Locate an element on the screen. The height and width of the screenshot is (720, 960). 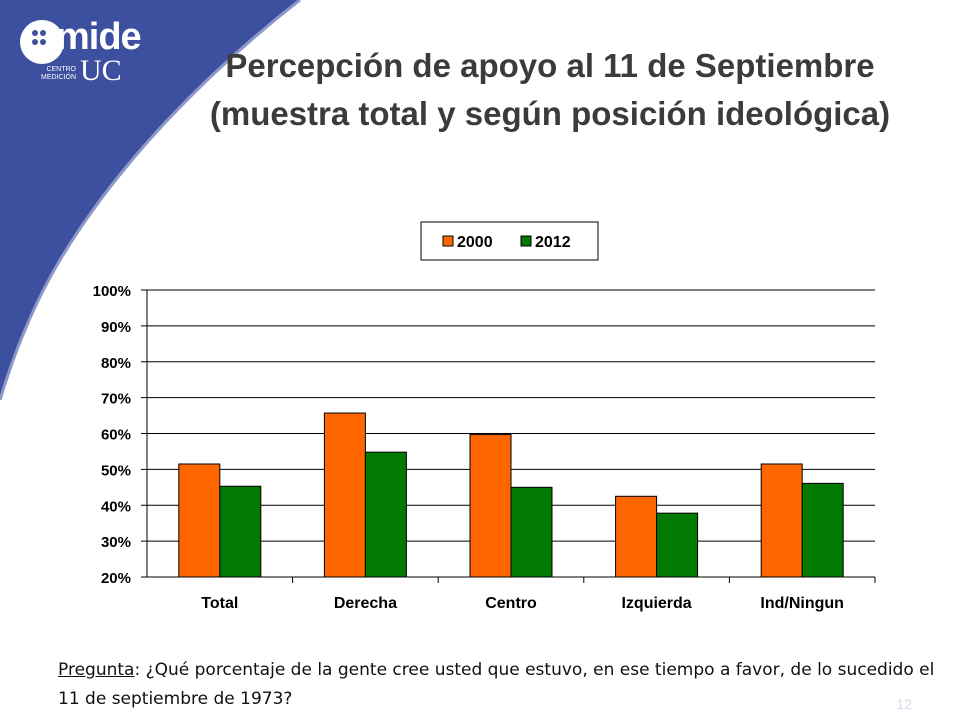
y-tick-label: 40% is located at coordinates (116, 506).